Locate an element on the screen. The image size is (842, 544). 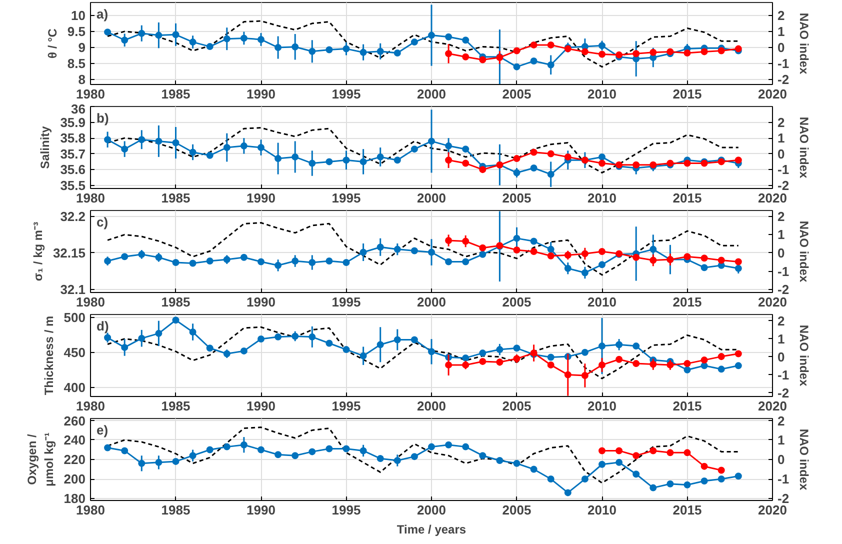
y-axis-title: θ / °C is located at coordinates (52, 43).